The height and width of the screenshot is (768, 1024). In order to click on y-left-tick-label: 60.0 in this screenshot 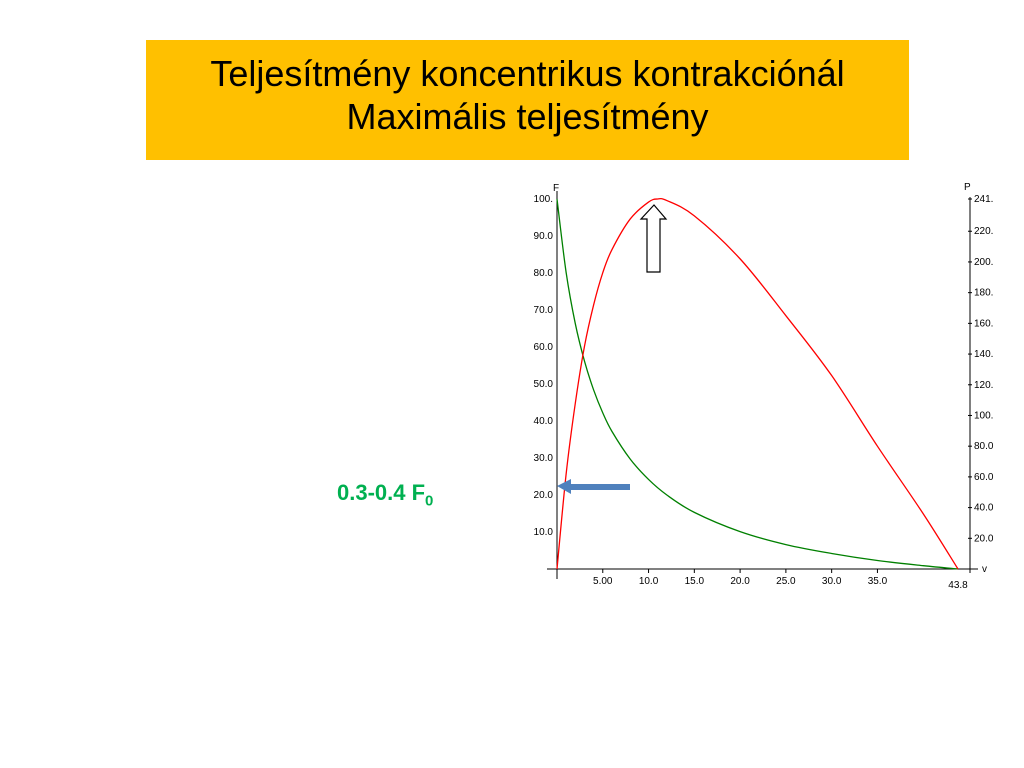, I will do `click(544, 347)`.